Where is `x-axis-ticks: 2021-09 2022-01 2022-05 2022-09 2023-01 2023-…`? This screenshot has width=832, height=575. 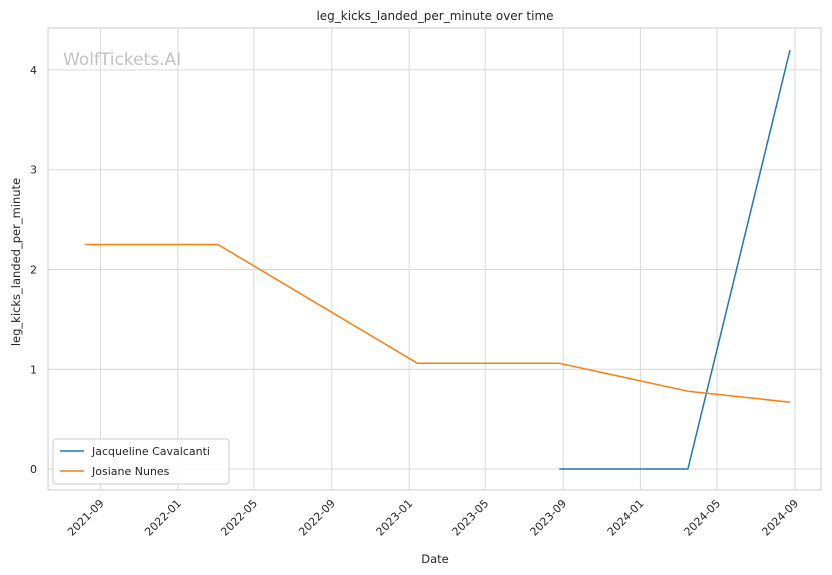 x-axis-ticks: 2021-09 2022-01 2022-05 2022-09 2023-01 2023-… is located at coordinates (433, 518).